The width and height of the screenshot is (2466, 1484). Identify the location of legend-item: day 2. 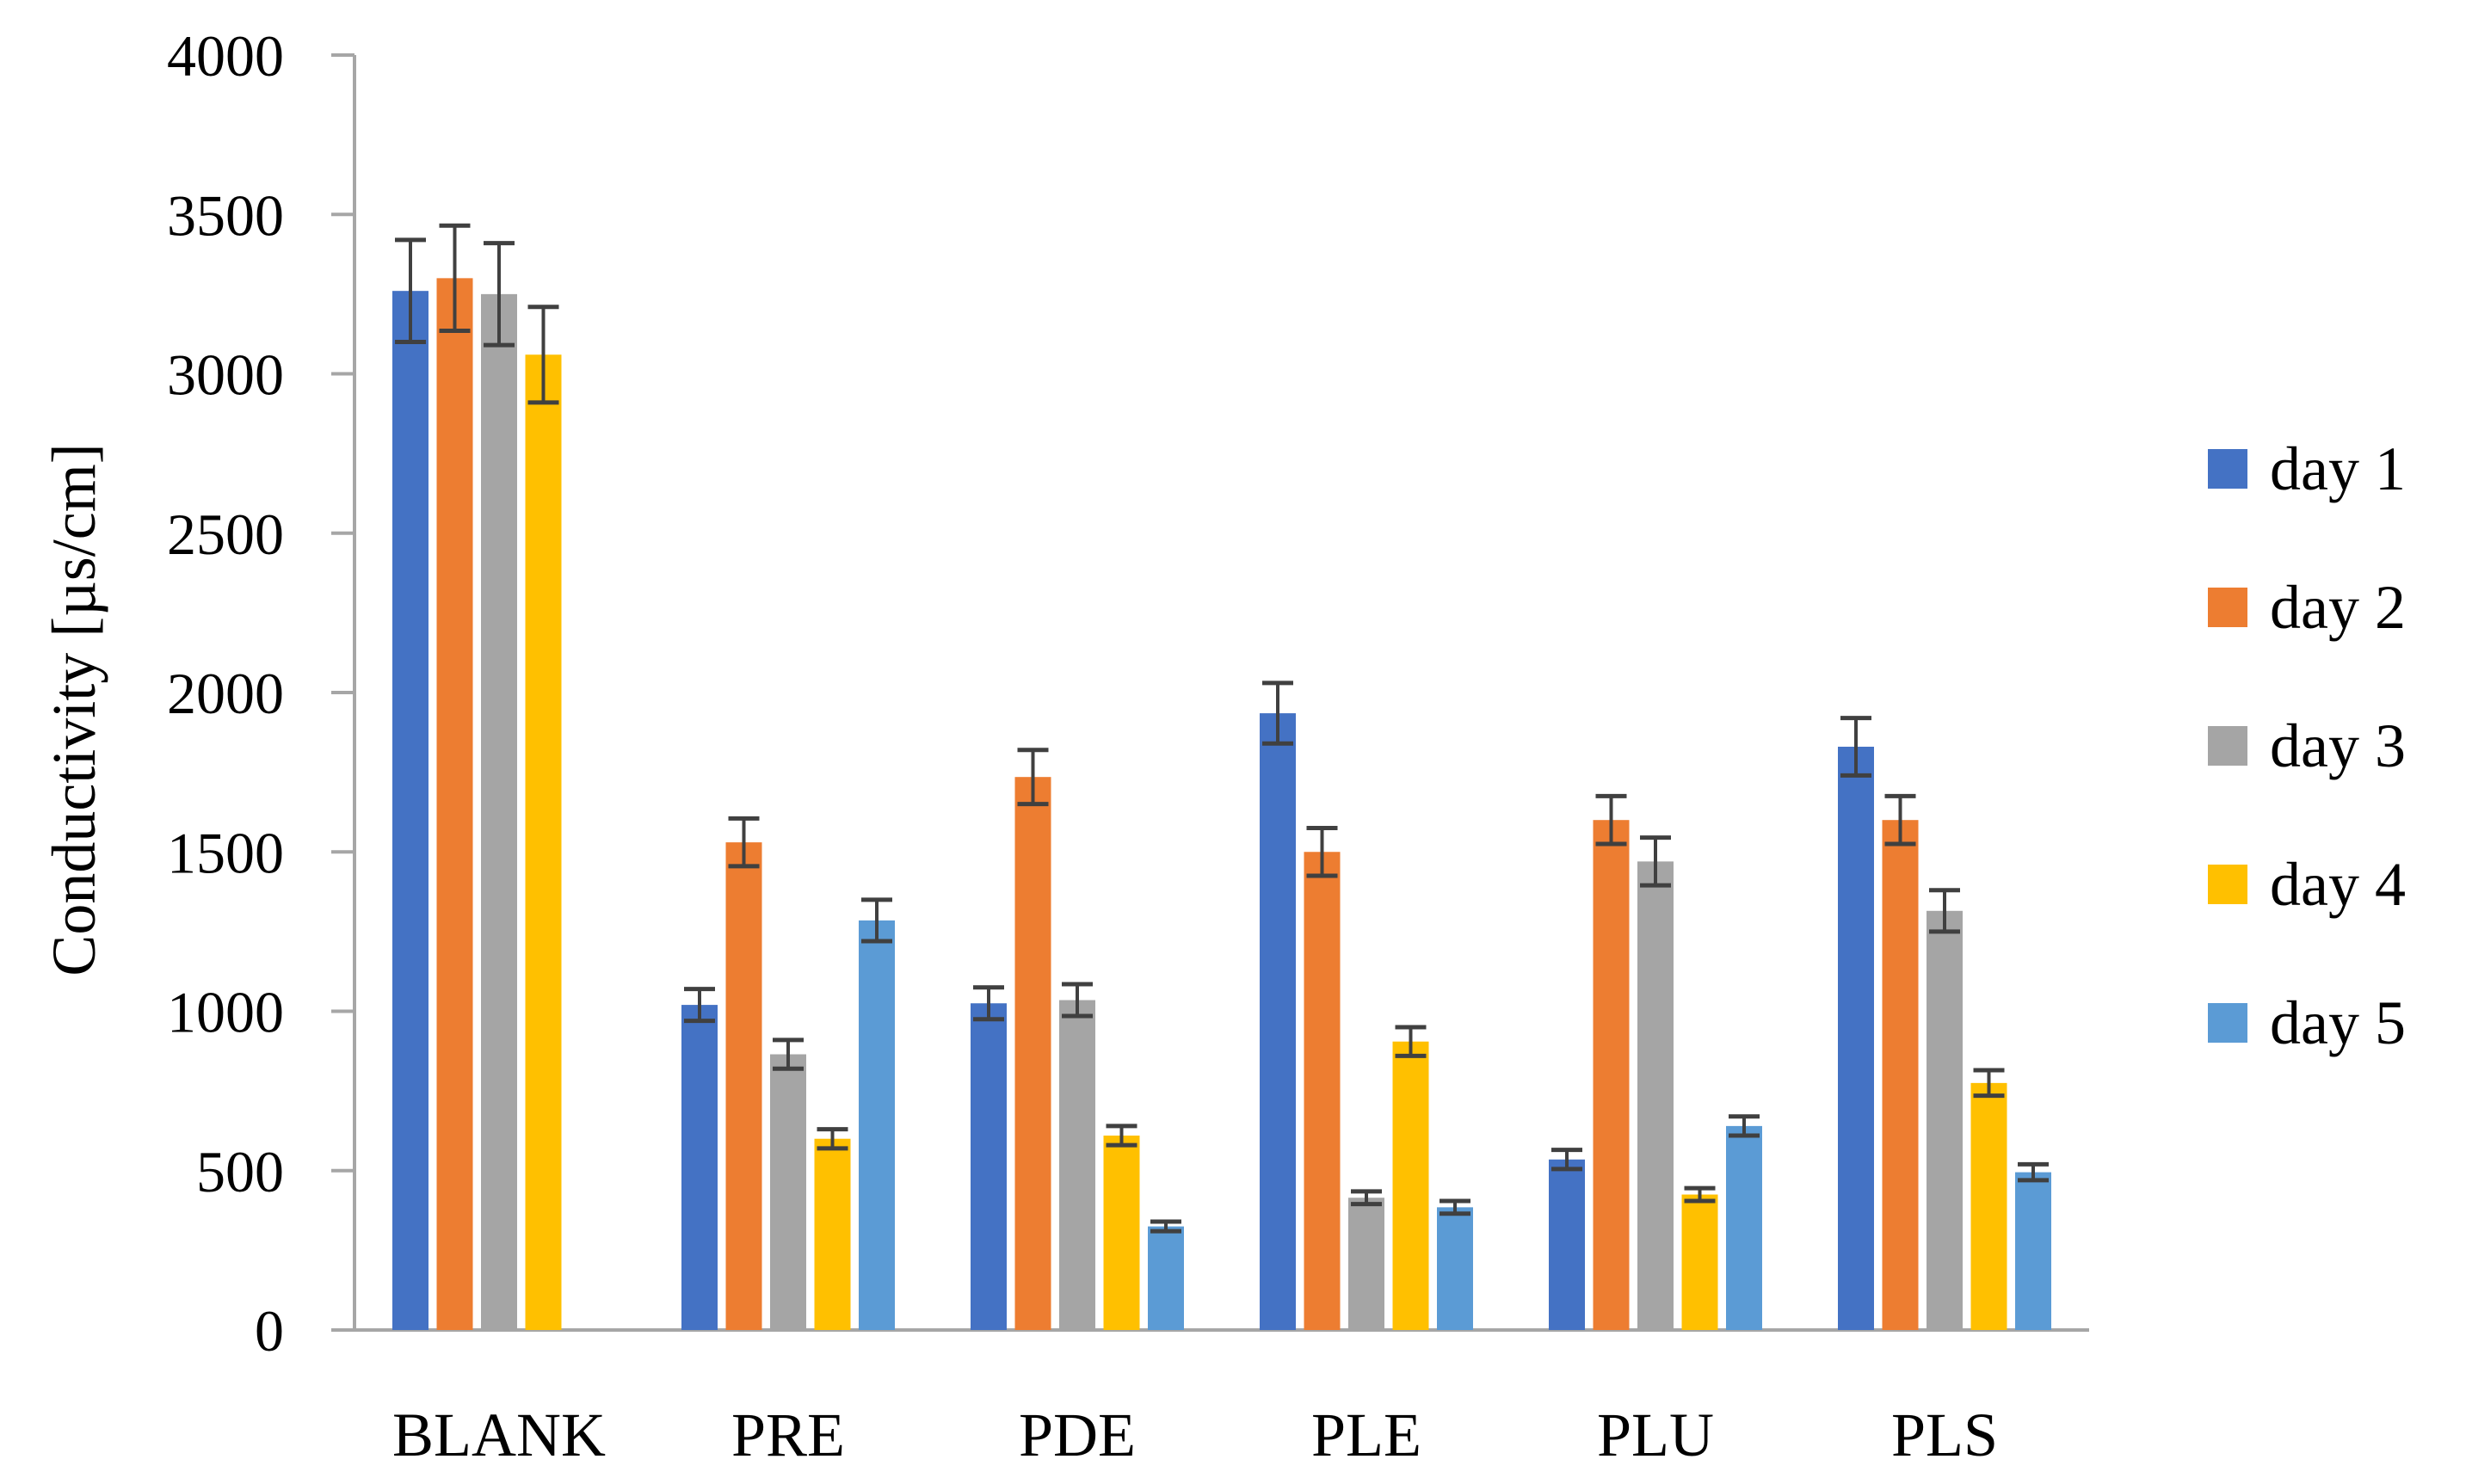
(2307, 607).